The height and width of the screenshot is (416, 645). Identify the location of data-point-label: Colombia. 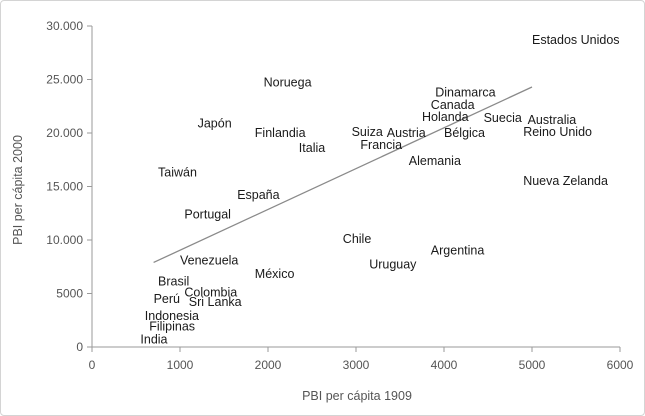
(210, 292).